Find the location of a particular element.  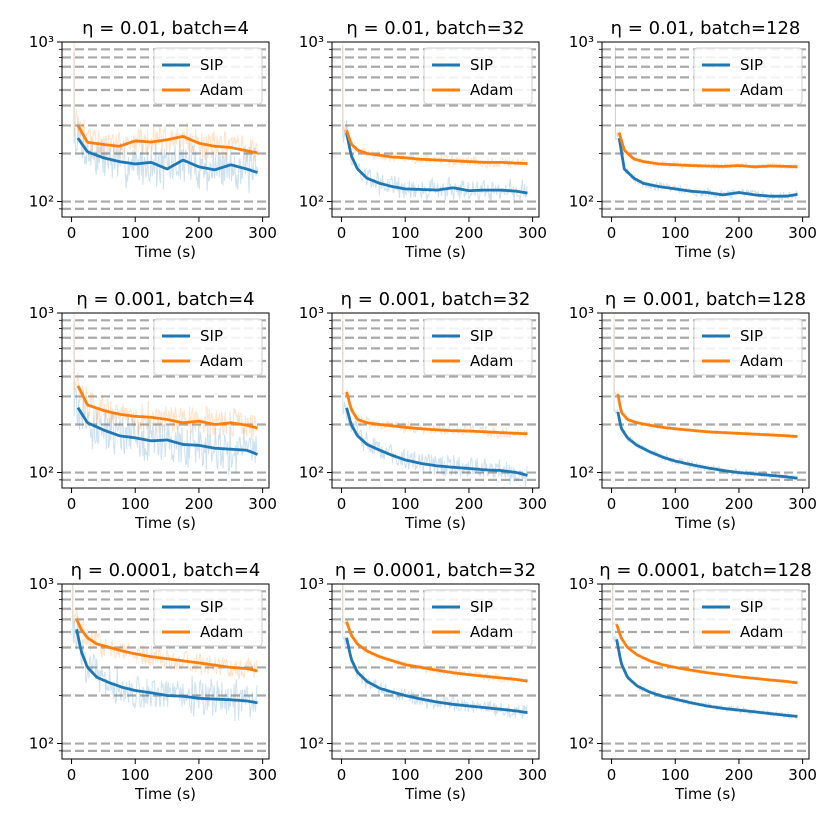

noise-trace-adam is located at coordinates (165, 632).